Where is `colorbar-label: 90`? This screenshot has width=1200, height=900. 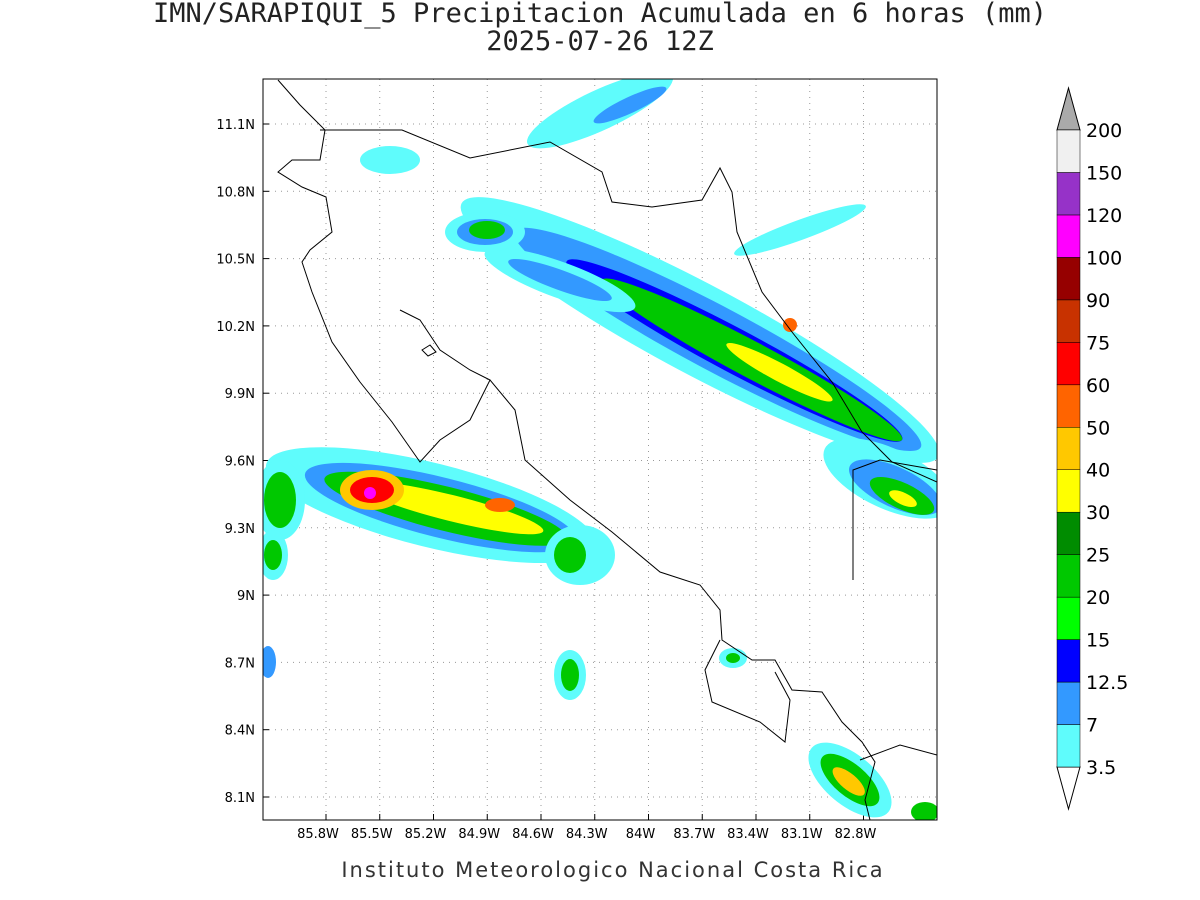
colorbar-label: 90 is located at coordinates (1098, 301).